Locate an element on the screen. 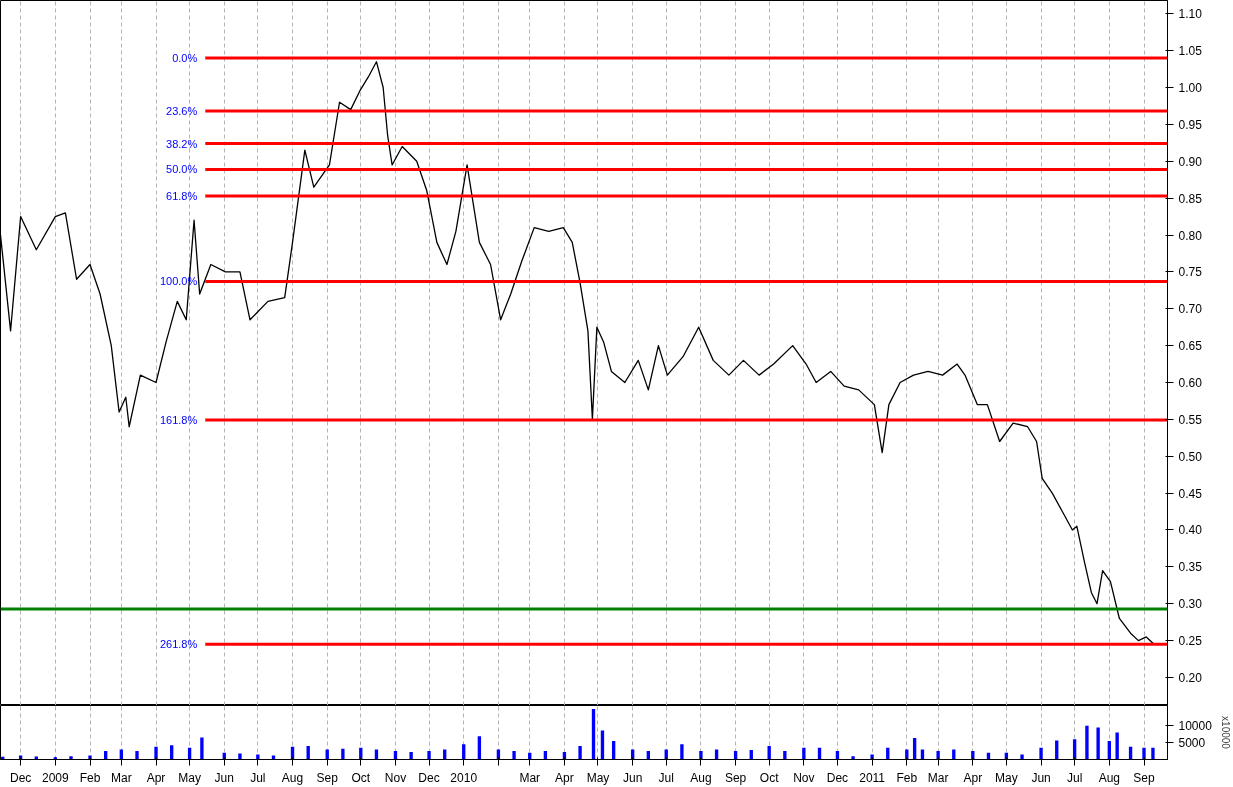 The width and height of the screenshot is (1233, 787). y-tick-label: 0.50 is located at coordinates (1190, 456).